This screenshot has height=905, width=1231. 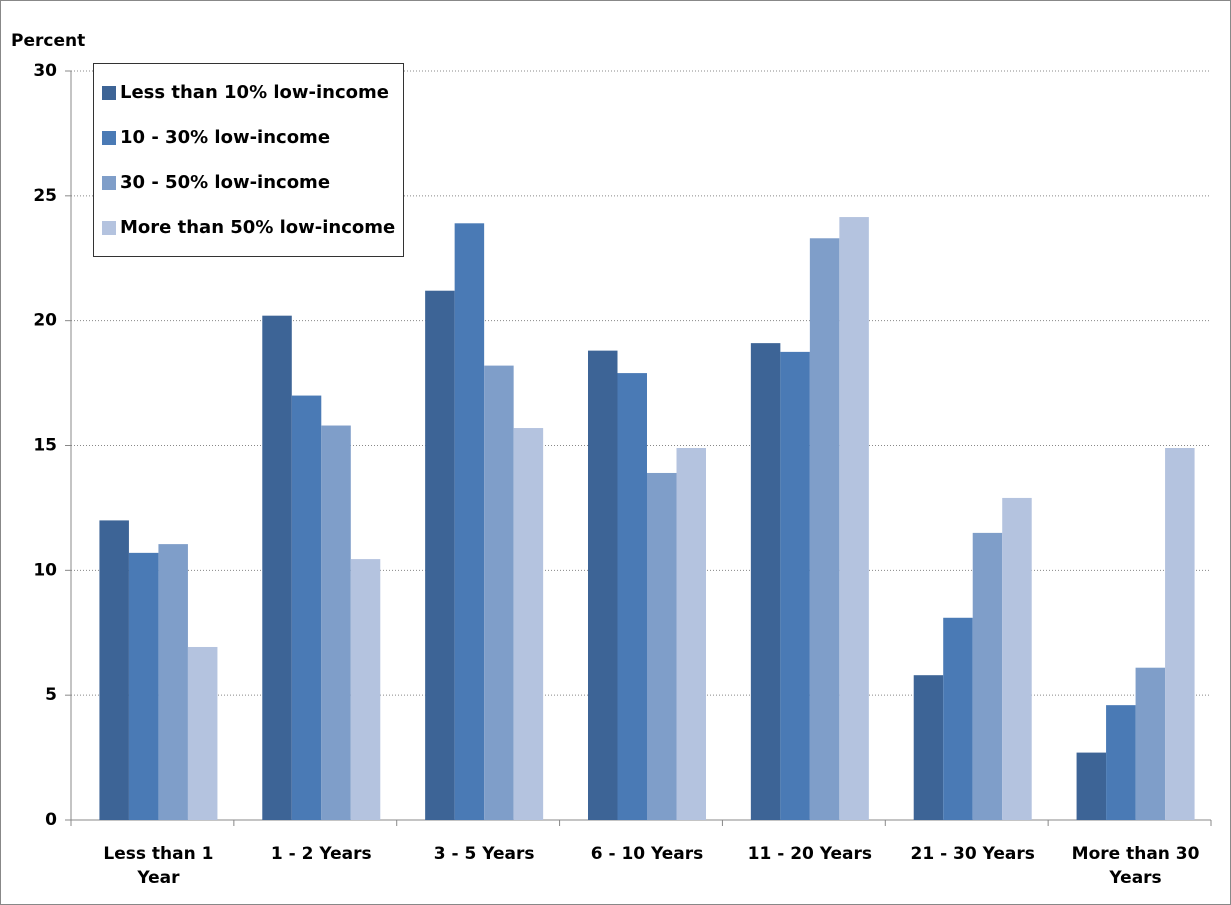 What do you see at coordinates (51, 695) in the screenshot?
I see `y-tick-label: 5` at bounding box center [51, 695].